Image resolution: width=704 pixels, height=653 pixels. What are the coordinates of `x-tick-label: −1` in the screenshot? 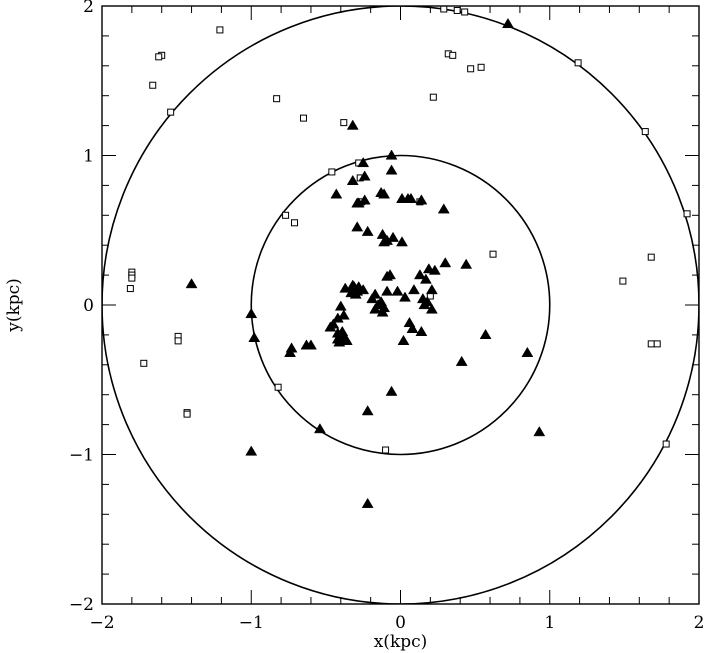 It's located at (251, 623).